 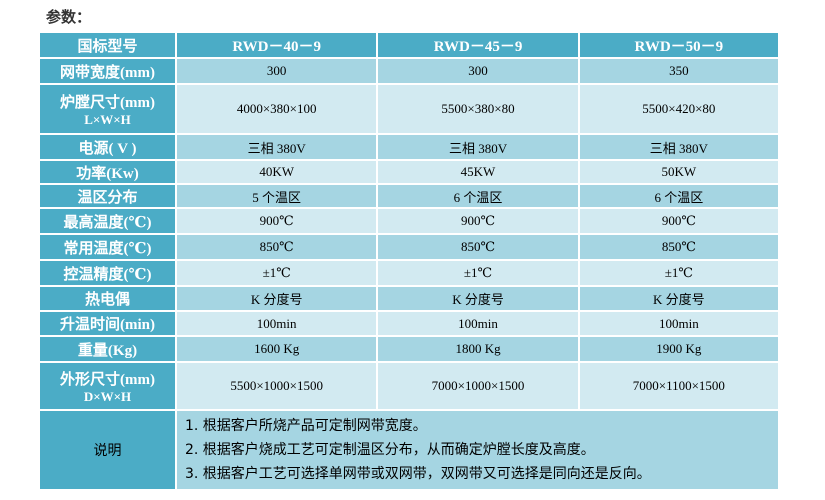 What do you see at coordinates (678, 71) in the screenshot?
I see `table-cell: 350` at bounding box center [678, 71].